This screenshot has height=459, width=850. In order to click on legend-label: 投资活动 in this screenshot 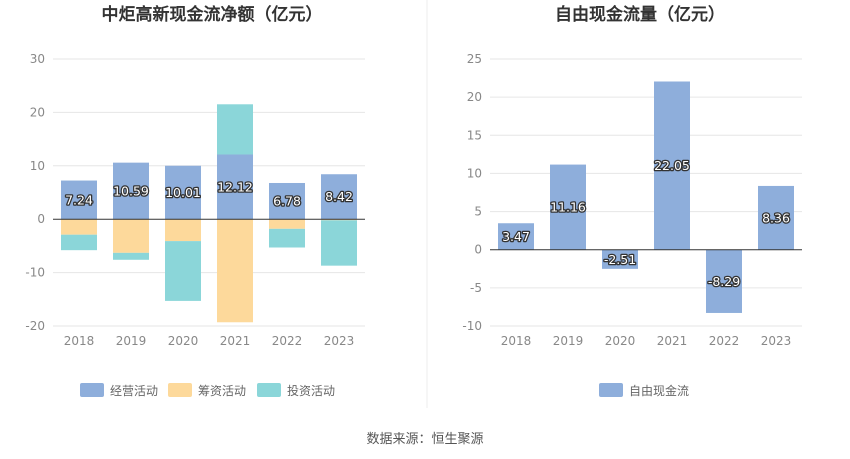, I will do `click(311, 390)`.